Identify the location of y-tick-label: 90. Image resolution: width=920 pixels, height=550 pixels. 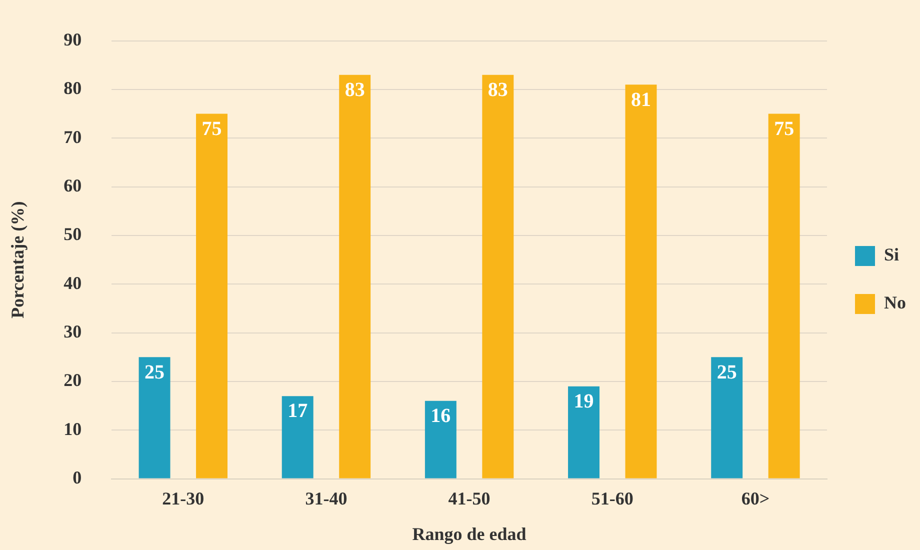
(73, 39).